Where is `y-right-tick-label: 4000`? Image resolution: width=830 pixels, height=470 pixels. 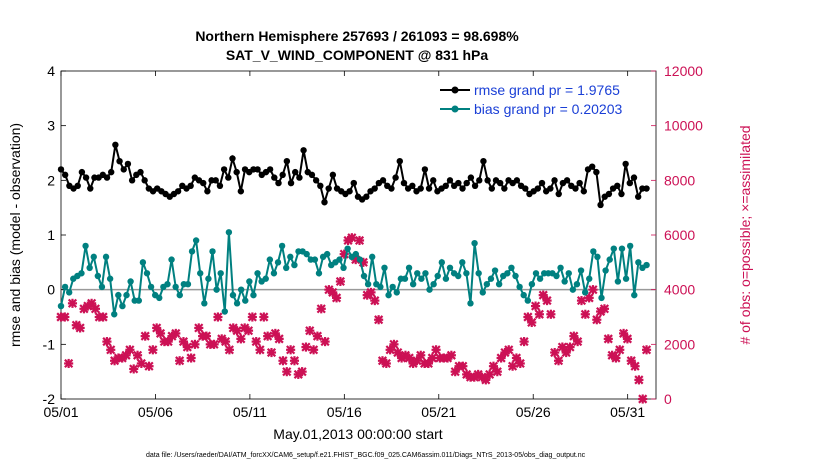
y-right-tick-label: 4000 is located at coordinates (679, 290).